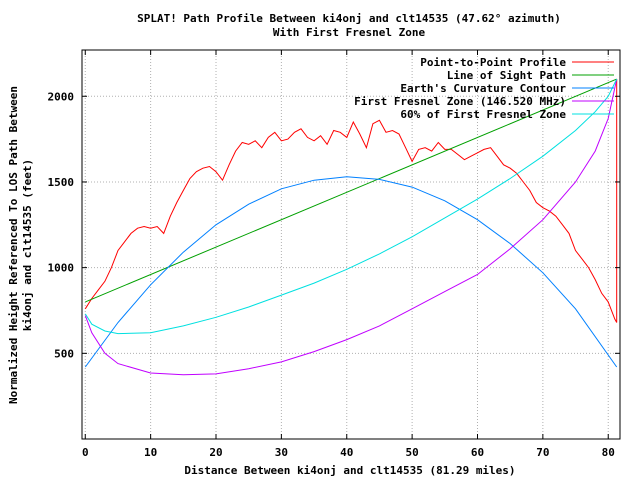 The height and width of the screenshot is (480, 640). Describe the element at coordinates (460, 101) in the screenshot. I see `legend-label: First Fresnel Zone (146.520 MHz)` at that location.